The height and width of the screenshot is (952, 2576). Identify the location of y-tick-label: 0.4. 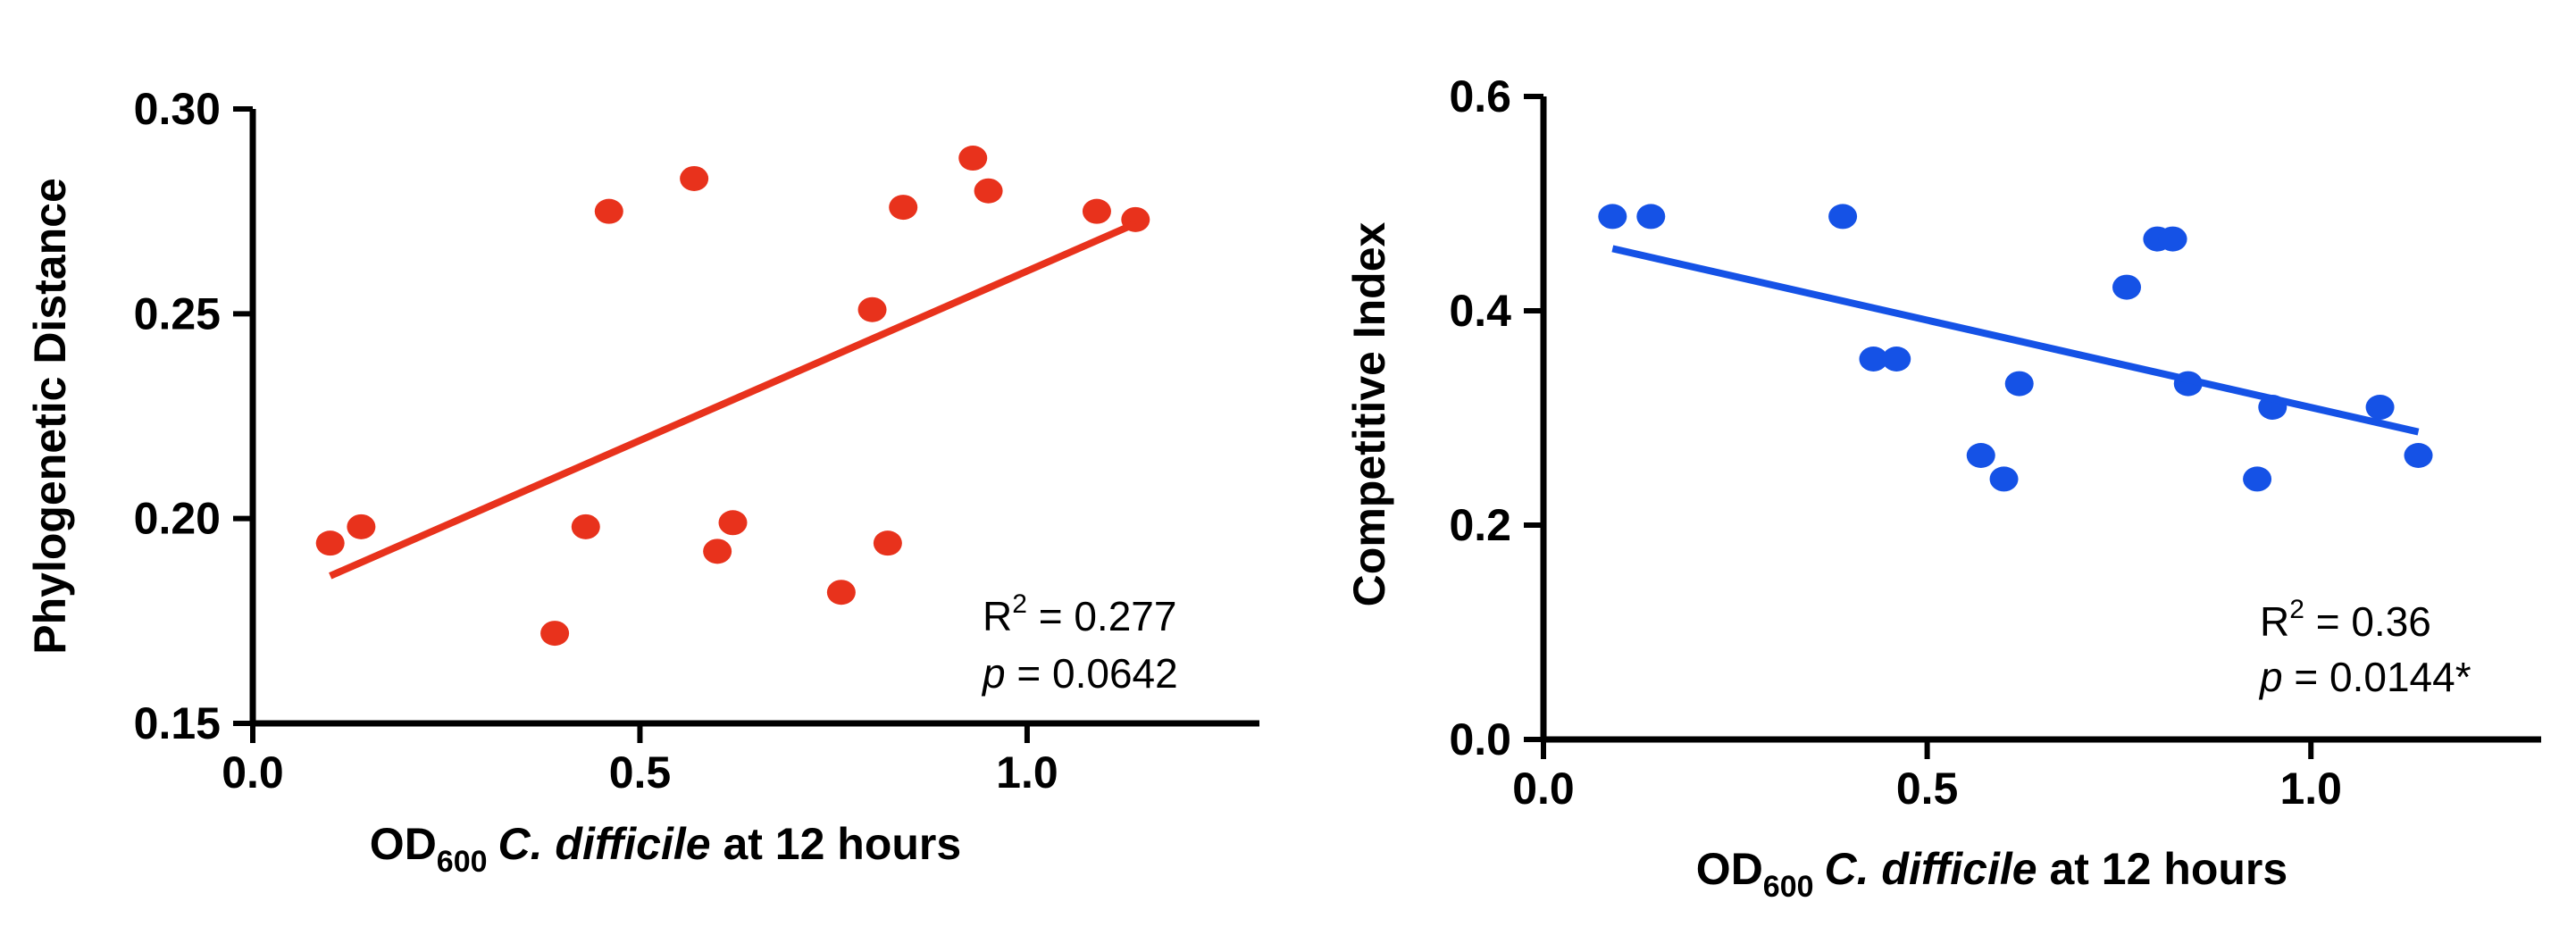
(1480, 311).